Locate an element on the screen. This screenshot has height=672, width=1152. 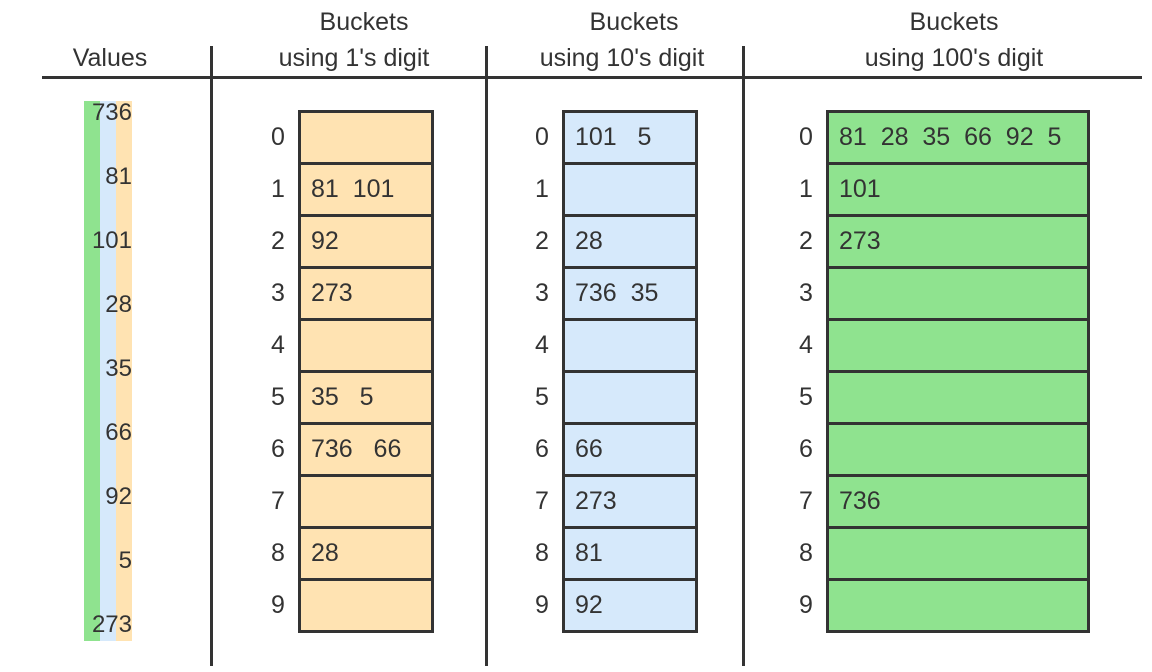
value-item: 92 is located at coordinates (118, 496).